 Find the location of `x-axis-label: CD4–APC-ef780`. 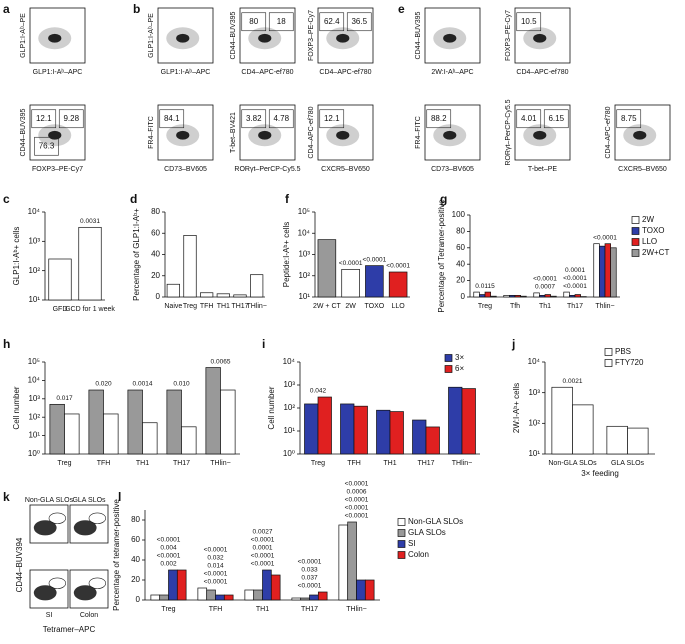

x-axis-label: CD4–APC-ef780 is located at coordinates (345, 72).